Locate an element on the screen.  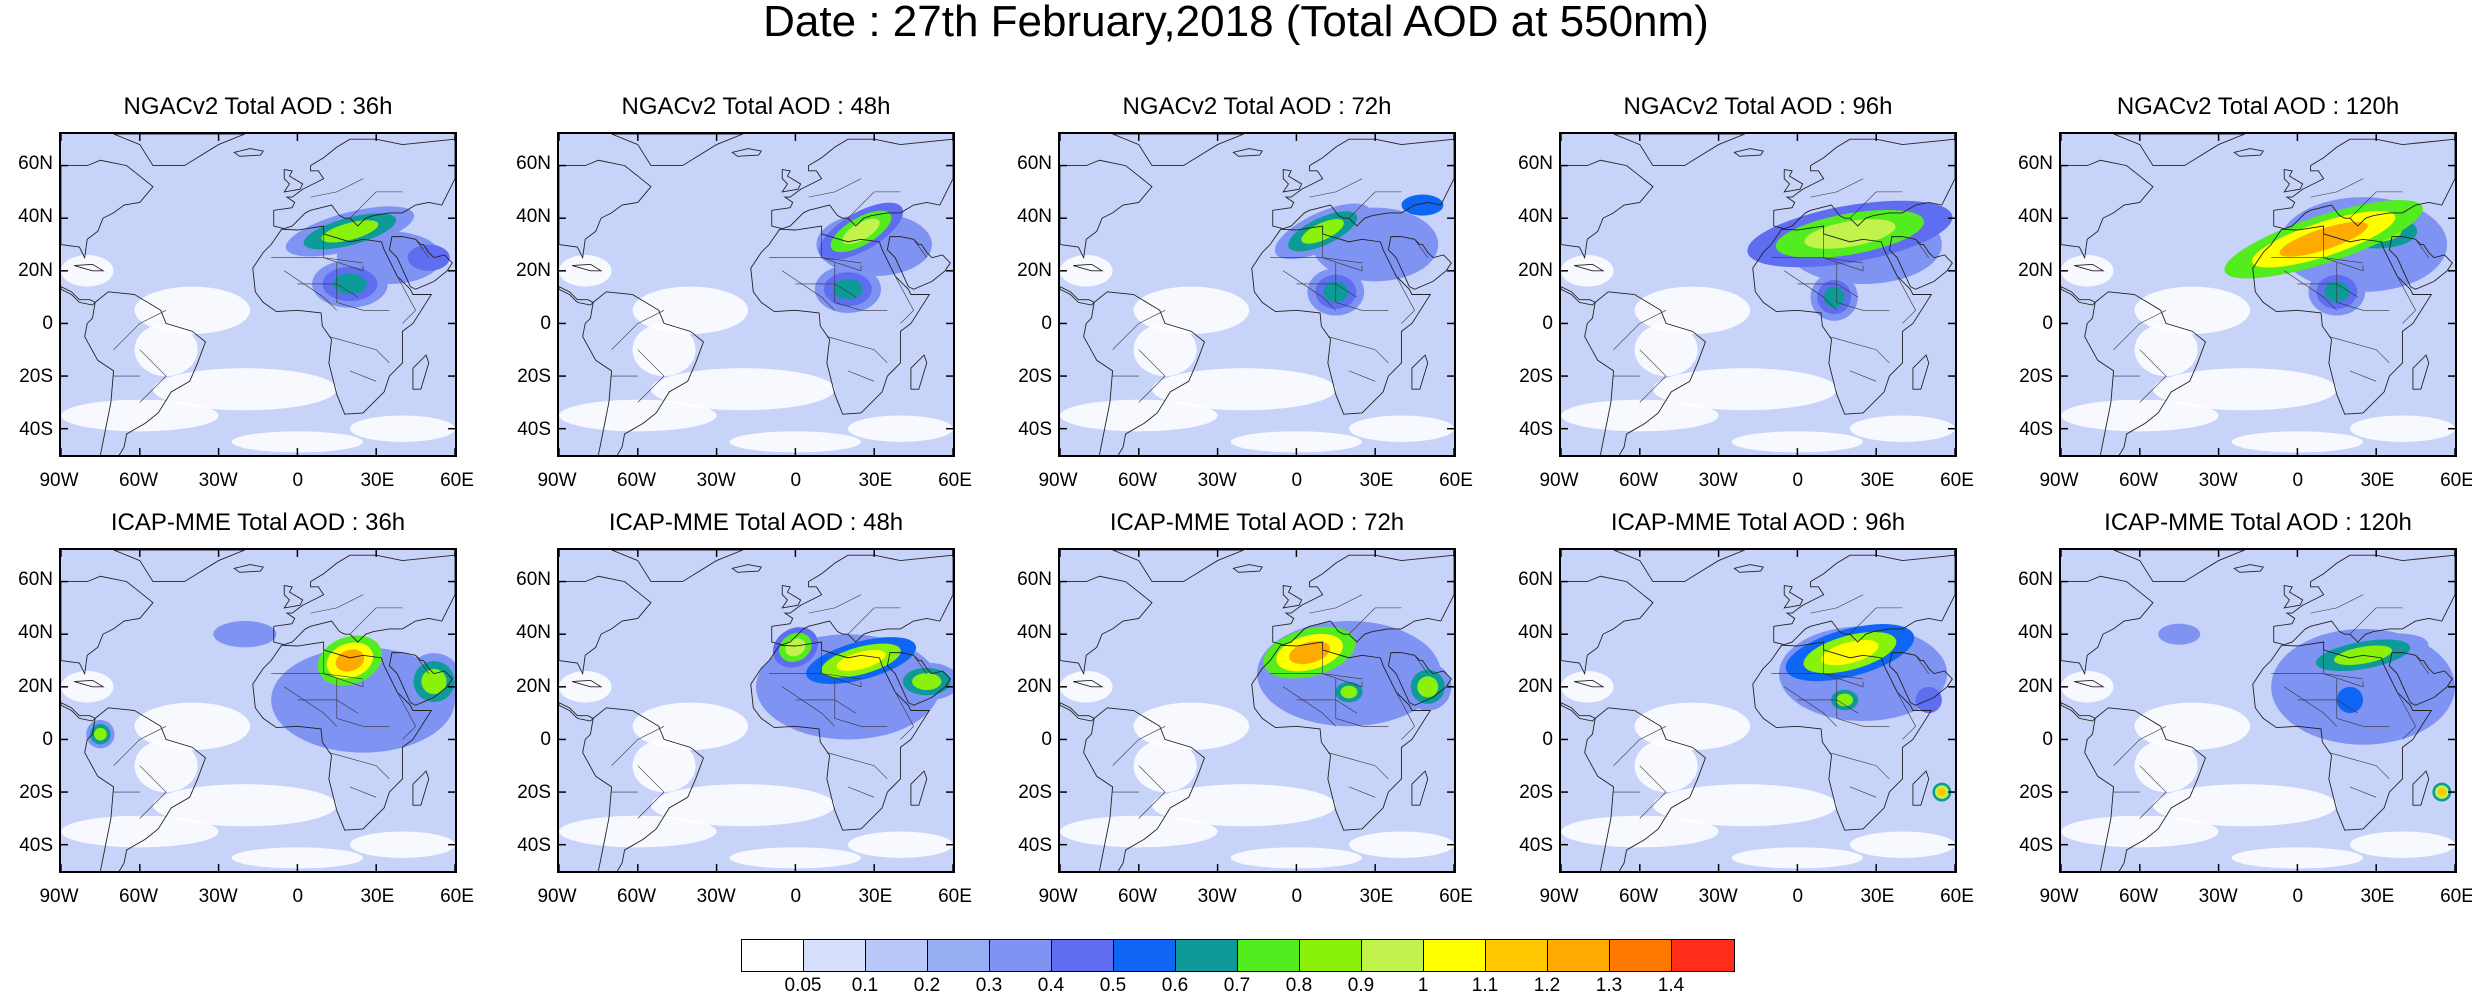
colorbar-label: 0.2 is located at coordinates (927, 985).